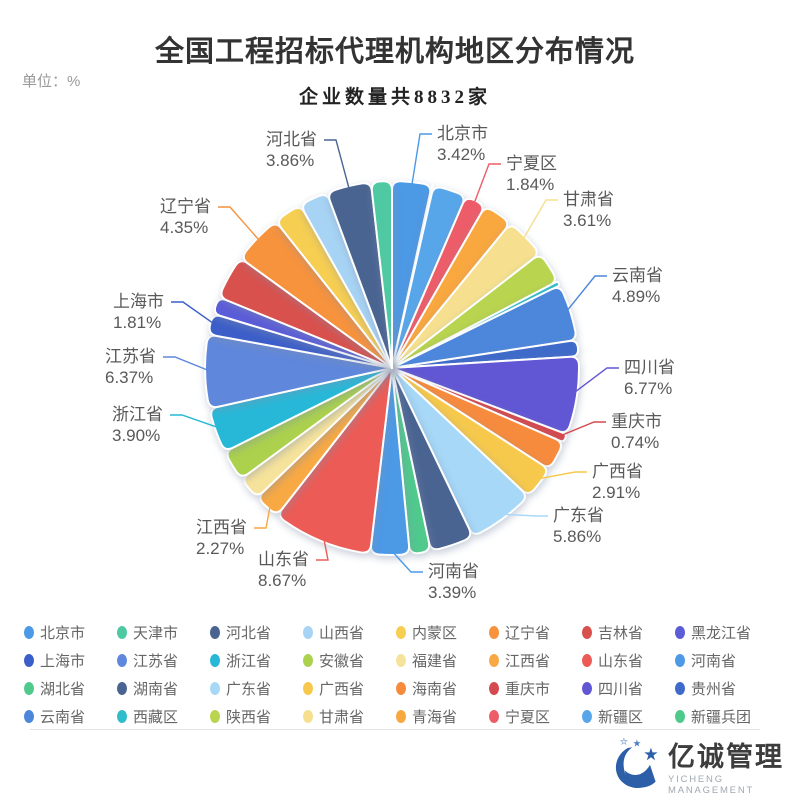  I want to click on pie-slice-浙江省, so click(301, 409).